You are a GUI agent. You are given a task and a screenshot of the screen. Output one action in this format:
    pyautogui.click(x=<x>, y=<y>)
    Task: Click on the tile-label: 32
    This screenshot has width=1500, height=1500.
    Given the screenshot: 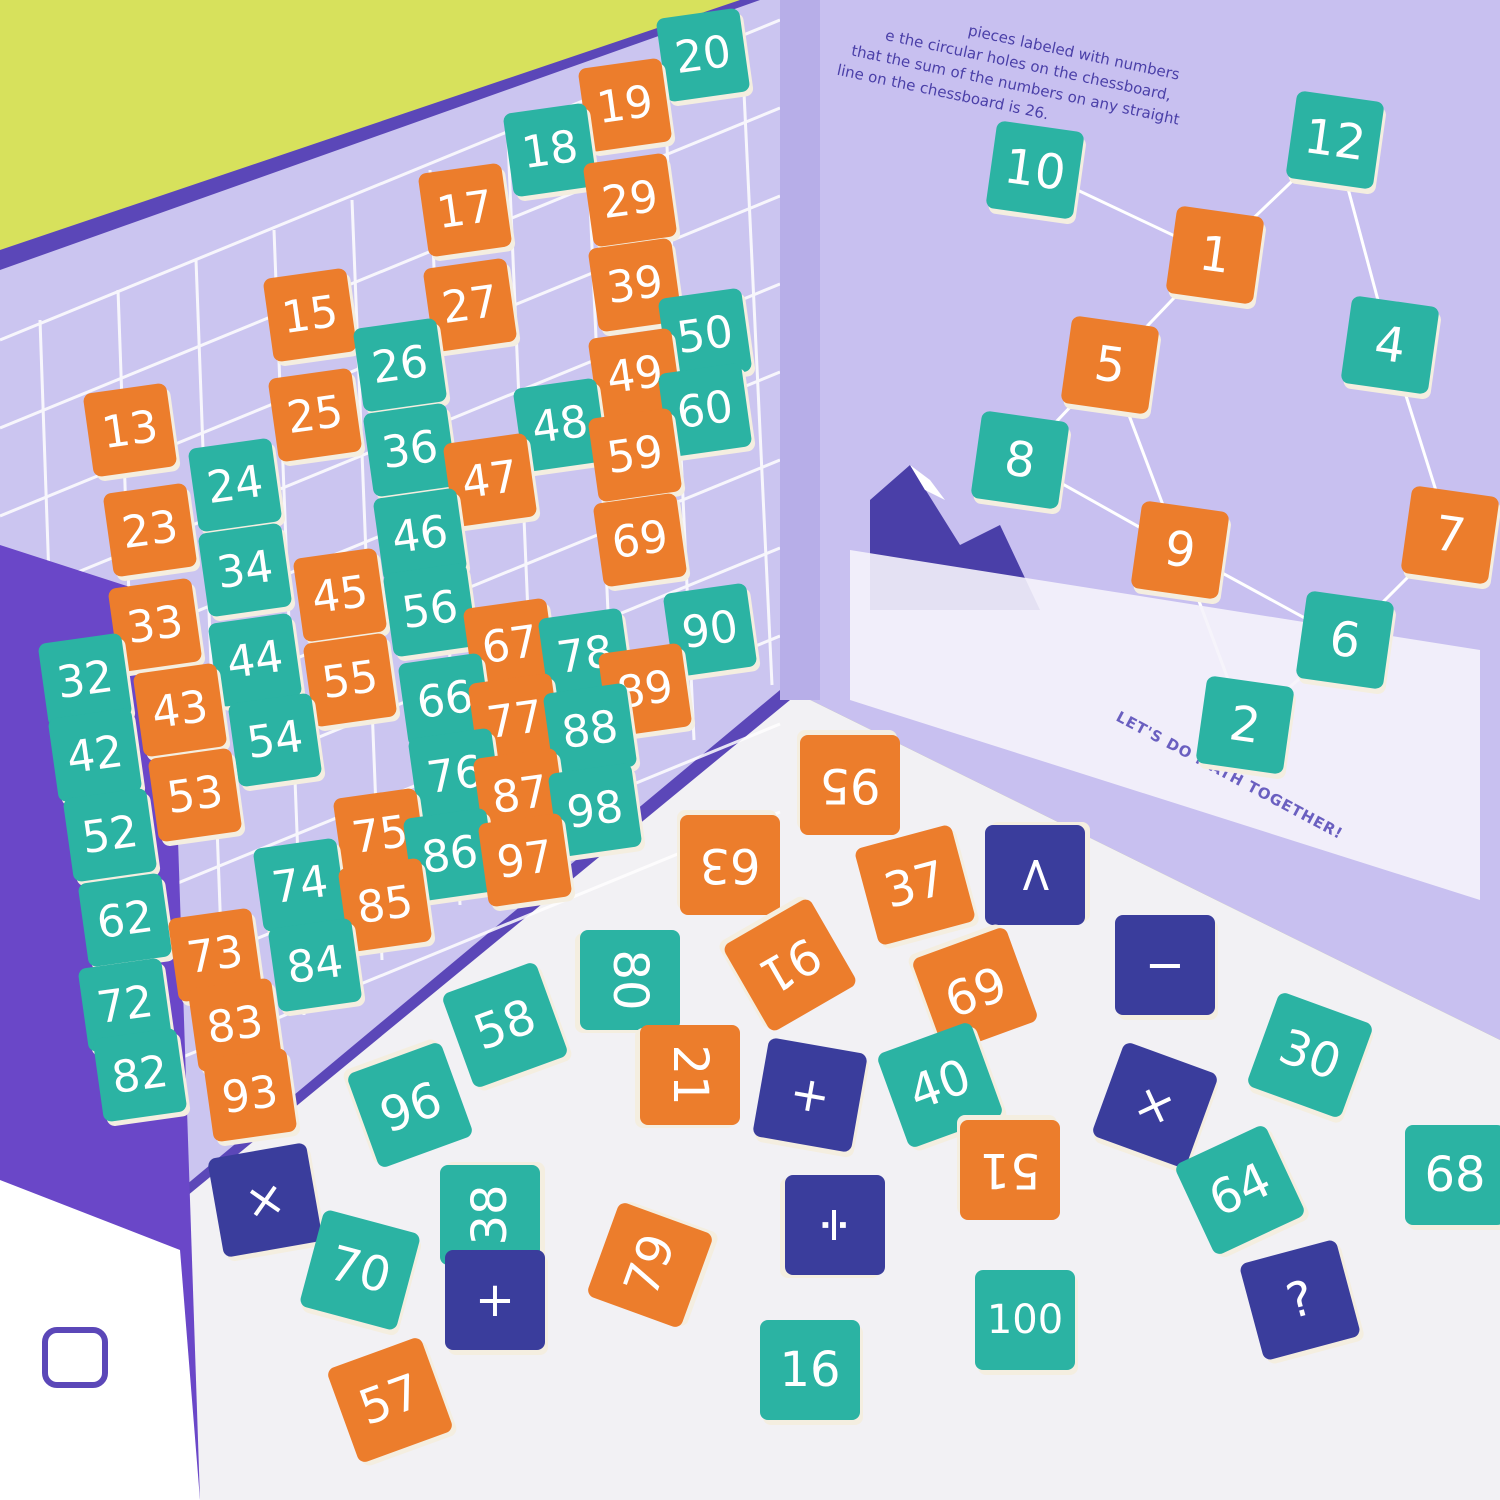 What is the action you would take?
    pyautogui.click(x=85, y=680)
    